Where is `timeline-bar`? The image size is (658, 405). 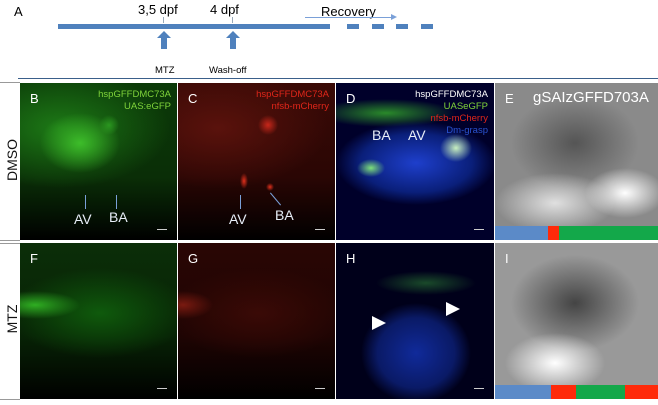 timeline-bar is located at coordinates (194, 26).